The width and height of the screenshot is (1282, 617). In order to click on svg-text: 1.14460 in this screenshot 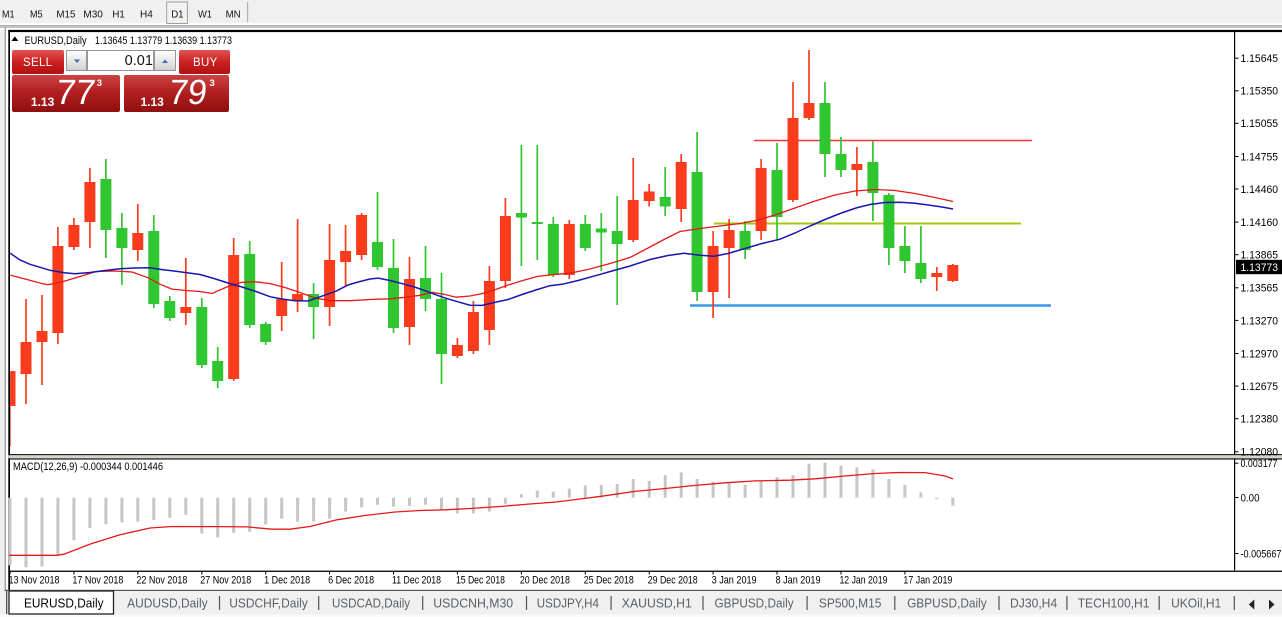, I will do `click(1260, 190)`.